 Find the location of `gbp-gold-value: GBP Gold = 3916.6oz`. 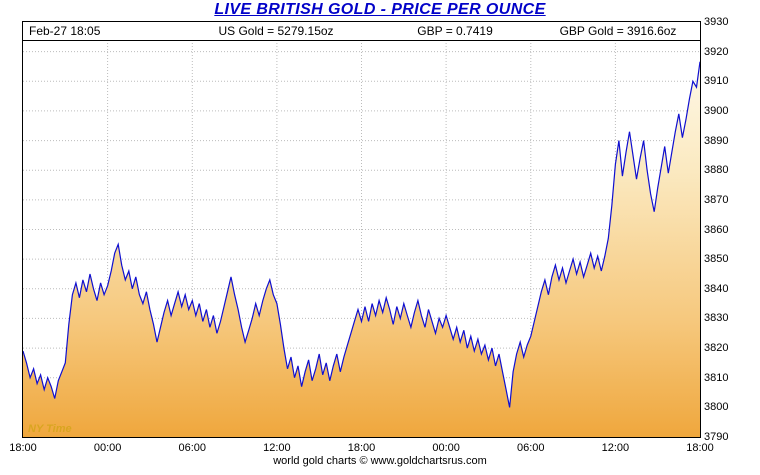

gbp-gold-value: GBP Gold = 3916.6oz is located at coordinates (618, 31).